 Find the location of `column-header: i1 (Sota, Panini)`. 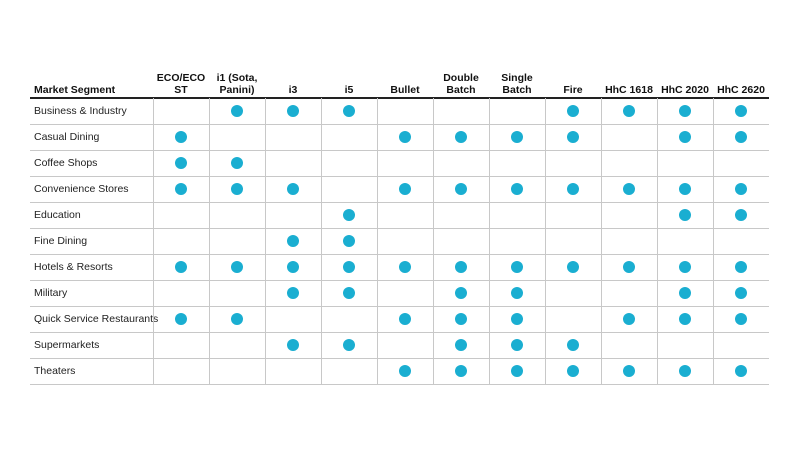

column-header: i1 (Sota, Panini) is located at coordinates (237, 84).